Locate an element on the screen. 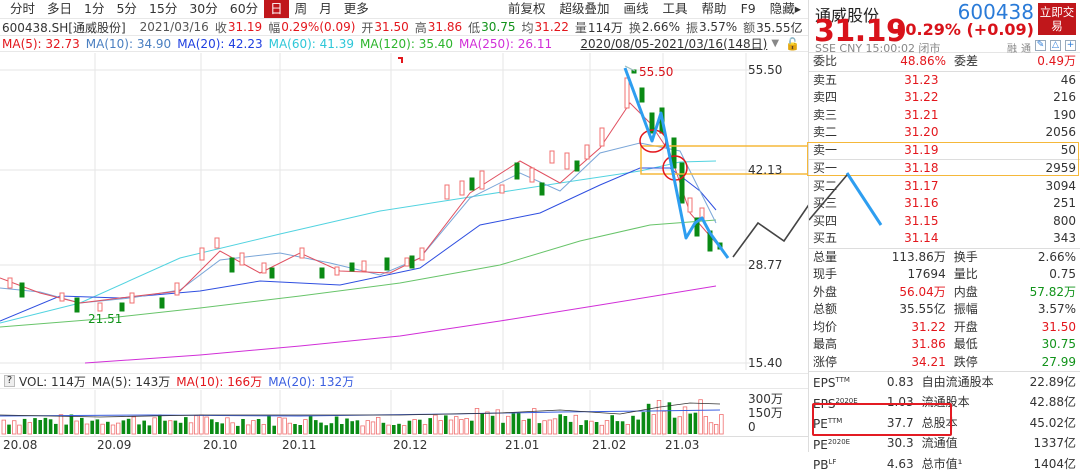 Image resolution: width=1080 pixels, height=475 pixels. bid-row: 买四 31.15 800 is located at coordinates (944, 222).